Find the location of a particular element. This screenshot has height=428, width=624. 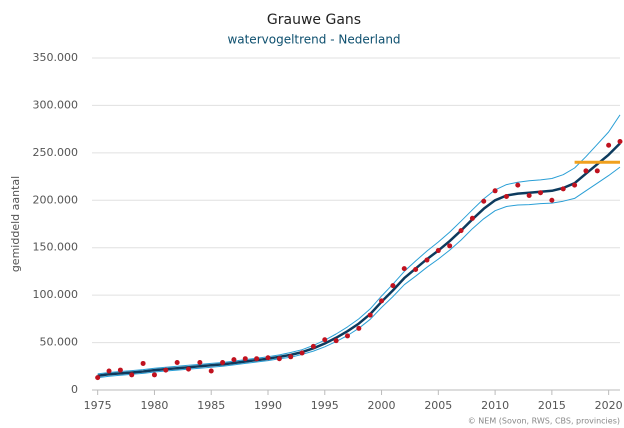

x-tick-label: 1995 is located at coordinates (325, 405).